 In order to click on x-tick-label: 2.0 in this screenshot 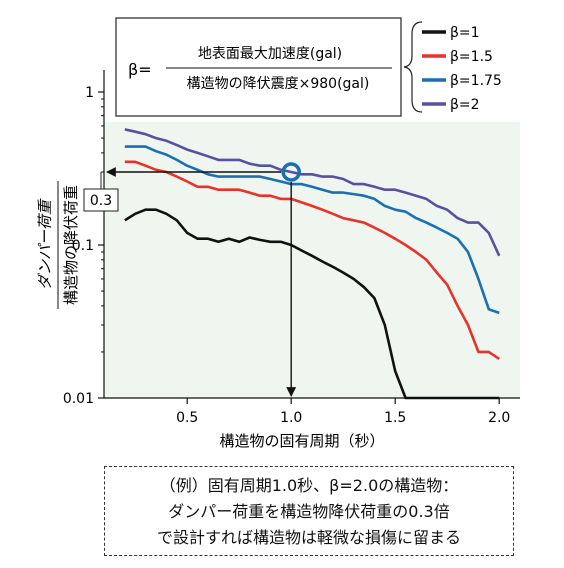, I will do `click(499, 418)`.